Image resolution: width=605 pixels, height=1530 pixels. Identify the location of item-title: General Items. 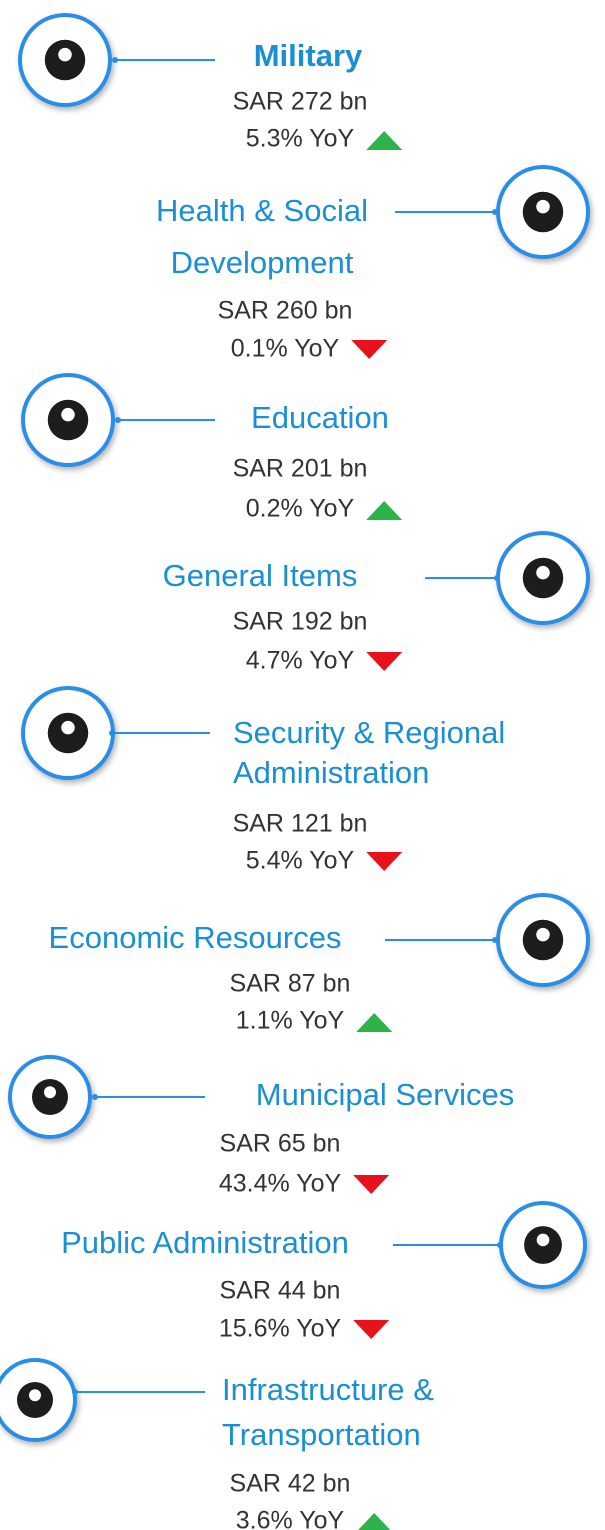
(260, 575).